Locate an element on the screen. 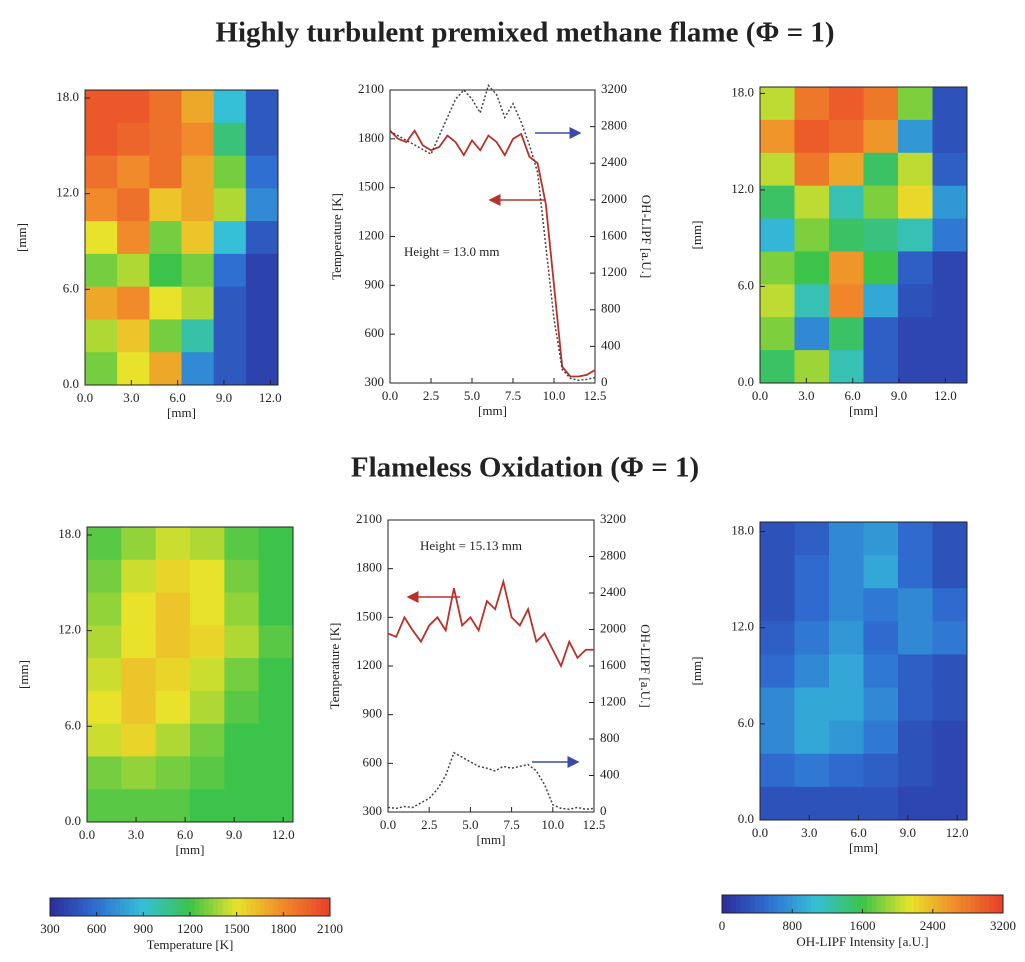  x-tick-label: 3.0 is located at coordinates (136, 834).